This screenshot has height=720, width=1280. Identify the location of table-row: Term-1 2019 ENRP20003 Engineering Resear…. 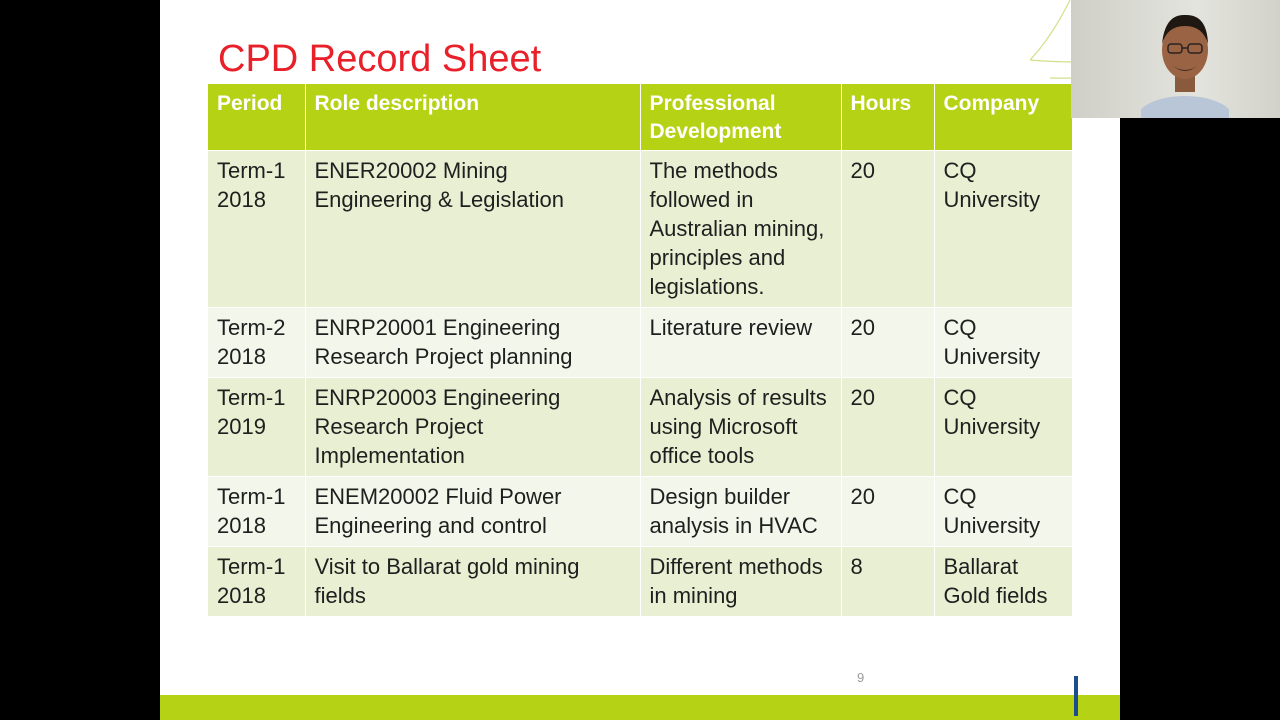
(640, 427).